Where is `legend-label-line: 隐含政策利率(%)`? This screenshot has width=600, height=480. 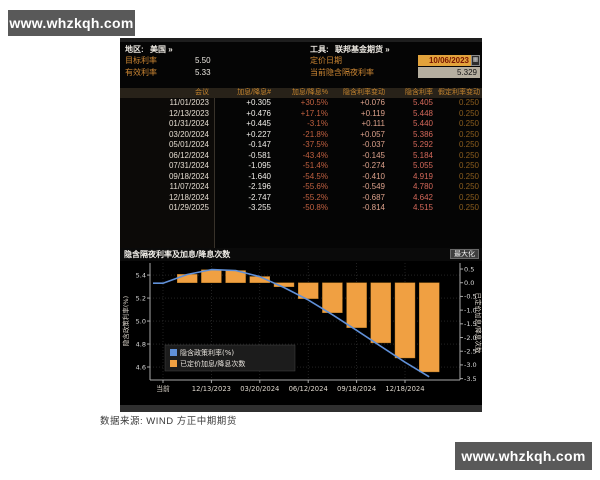 legend-label-line: 隐含政策利率(%) is located at coordinates (207, 352).